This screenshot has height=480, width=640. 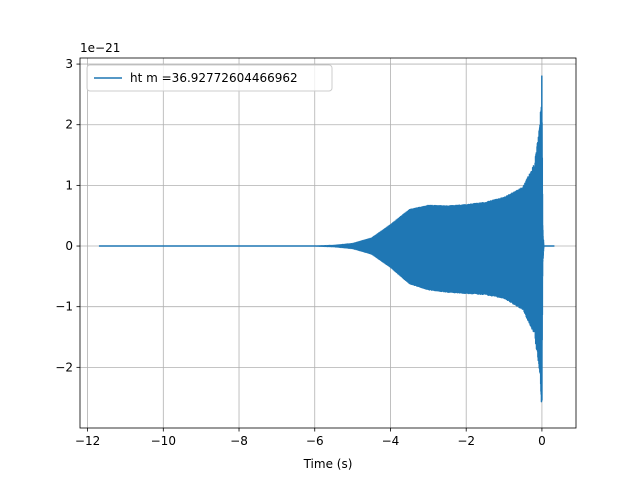 I want to click on x-tick-label: −6, so click(x=315, y=441).